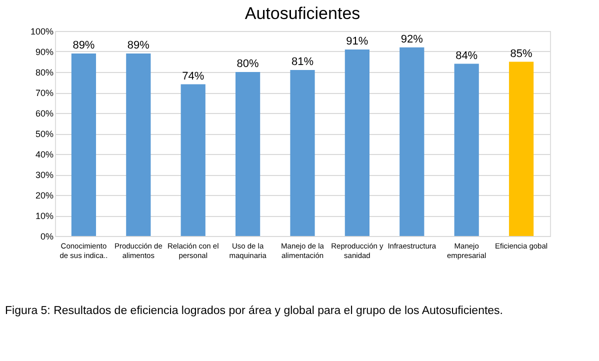  Describe the element at coordinates (302, 13) in the screenshot. I see `chart-title: Autosuficientes` at that location.